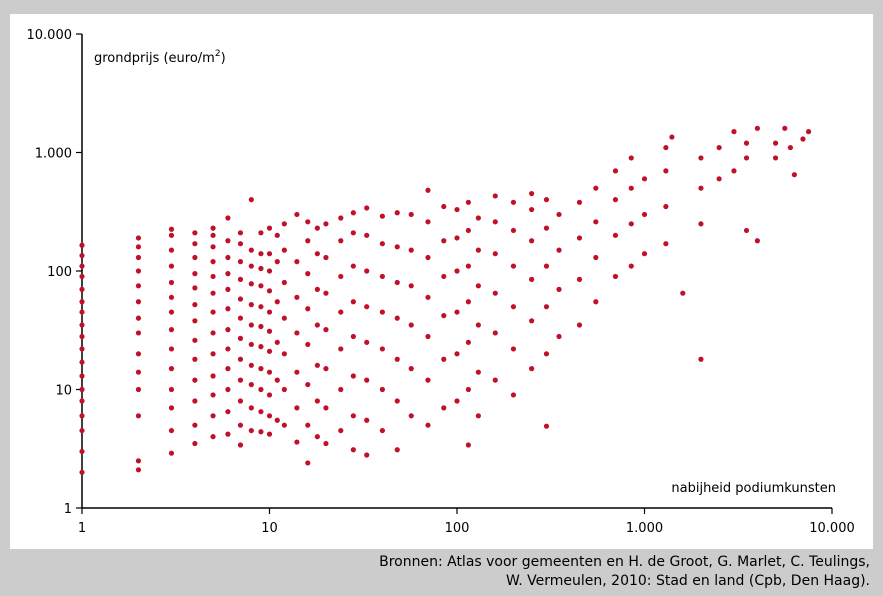 This screenshot has height=596, width=883. Describe the element at coordinates (82, 528) in the screenshot. I see `x-tick-label: 1` at that location.